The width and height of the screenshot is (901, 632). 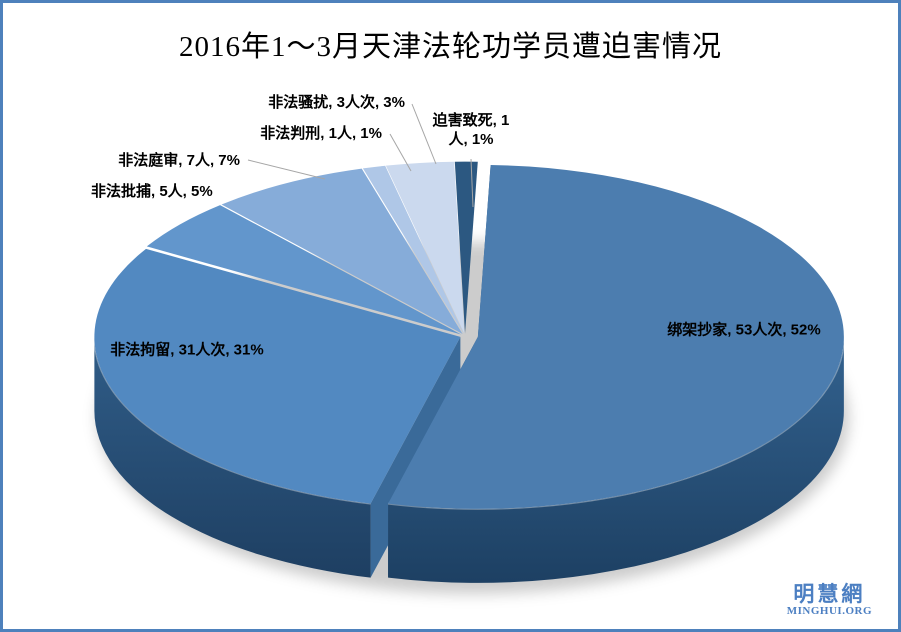 What do you see at coordinates (187, 350) in the screenshot?
I see `slice-label-feifa-juliu: 非法拘留, 31人次, 31%` at bounding box center [187, 350].